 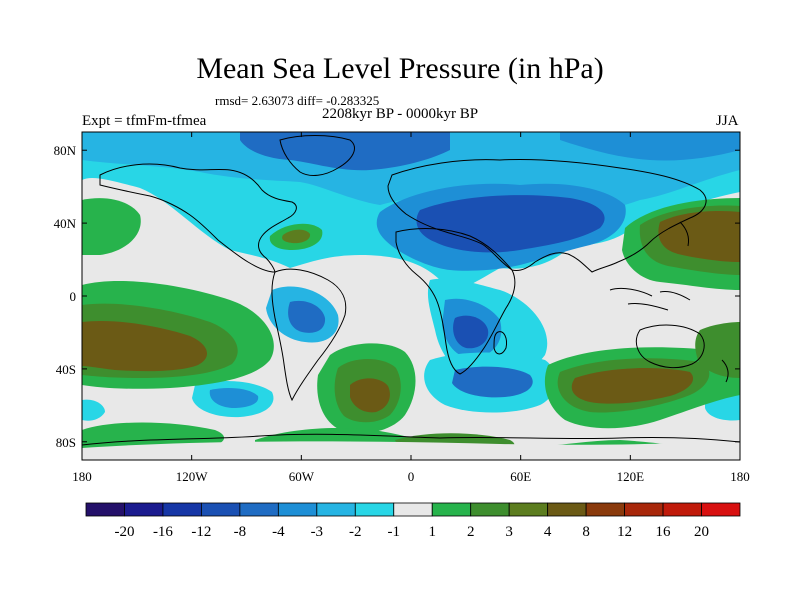 What do you see at coordinates (413, 521) in the screenshot?
I see `colorbar: -20 -16 -12 -8 -4 -3 -2 -1 1 2 3 4 8 12 16 20` at bounding box center [413, 521].